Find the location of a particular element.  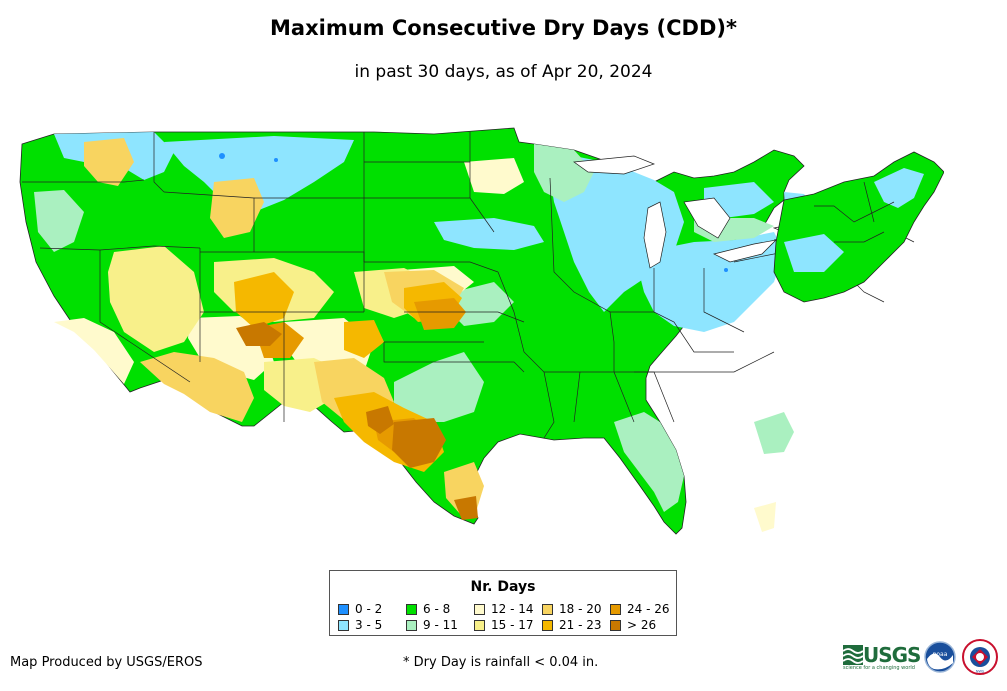

legend-label: 15 - 17 is located at coordinates (512, 625).